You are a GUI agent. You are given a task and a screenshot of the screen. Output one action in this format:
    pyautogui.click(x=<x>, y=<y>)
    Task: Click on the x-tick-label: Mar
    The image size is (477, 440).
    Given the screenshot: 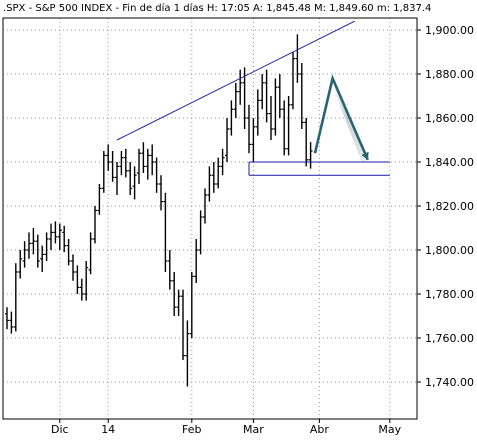 What is the action you would take?
    pyautogui.click(x=253, y=429)
    